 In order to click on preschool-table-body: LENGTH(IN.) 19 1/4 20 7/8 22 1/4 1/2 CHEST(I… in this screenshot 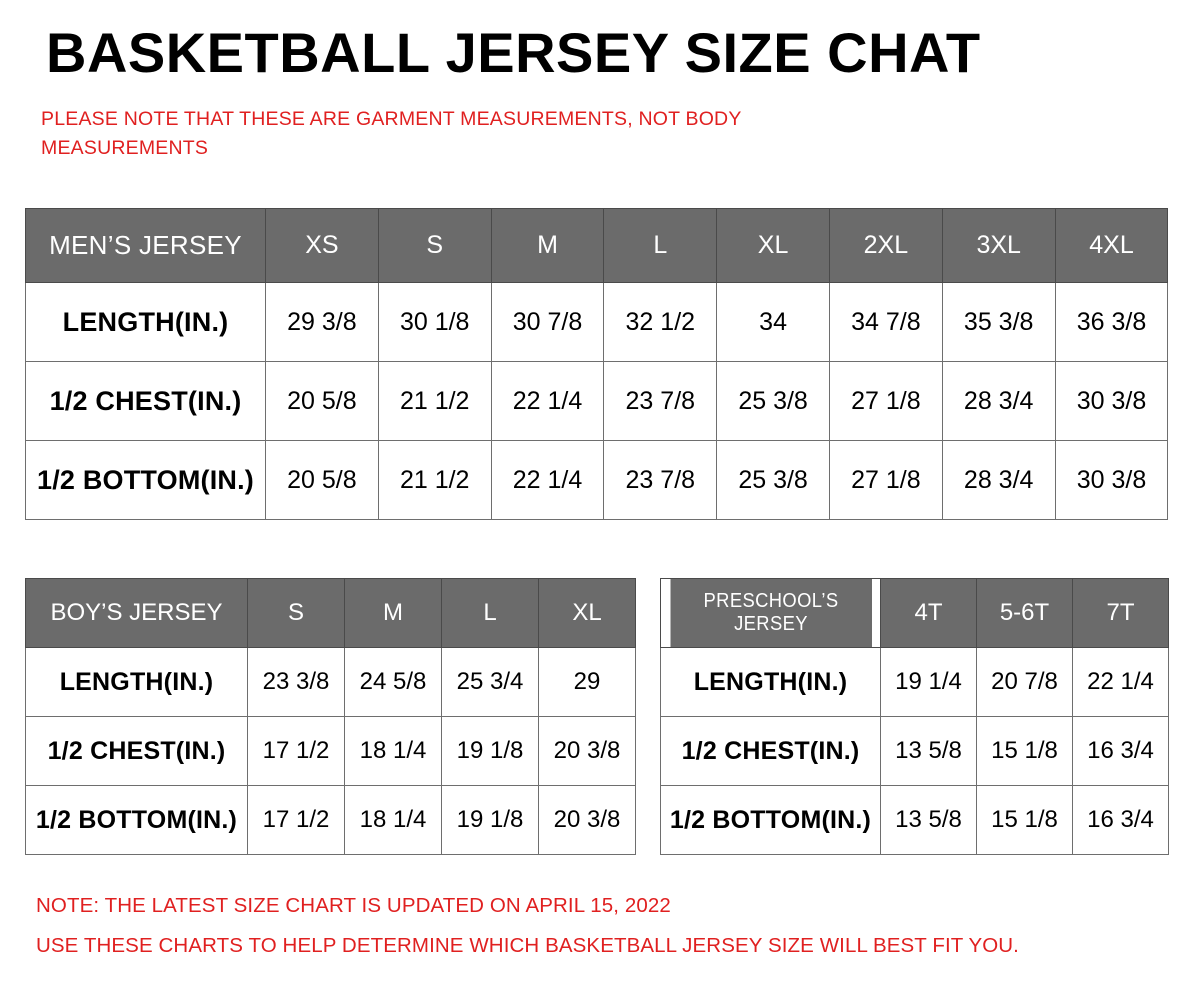, I will do `click(914, 751)`.